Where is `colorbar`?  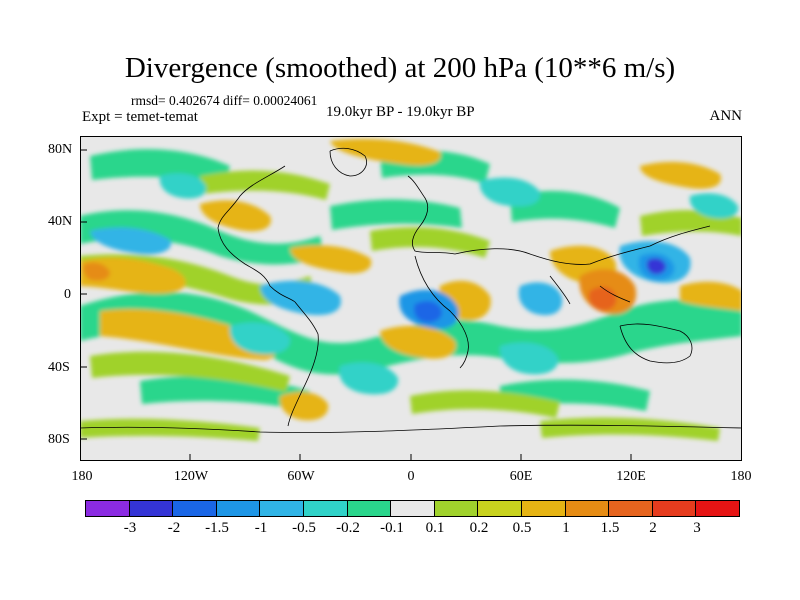 colorbar is located at coordinates (412, 508).